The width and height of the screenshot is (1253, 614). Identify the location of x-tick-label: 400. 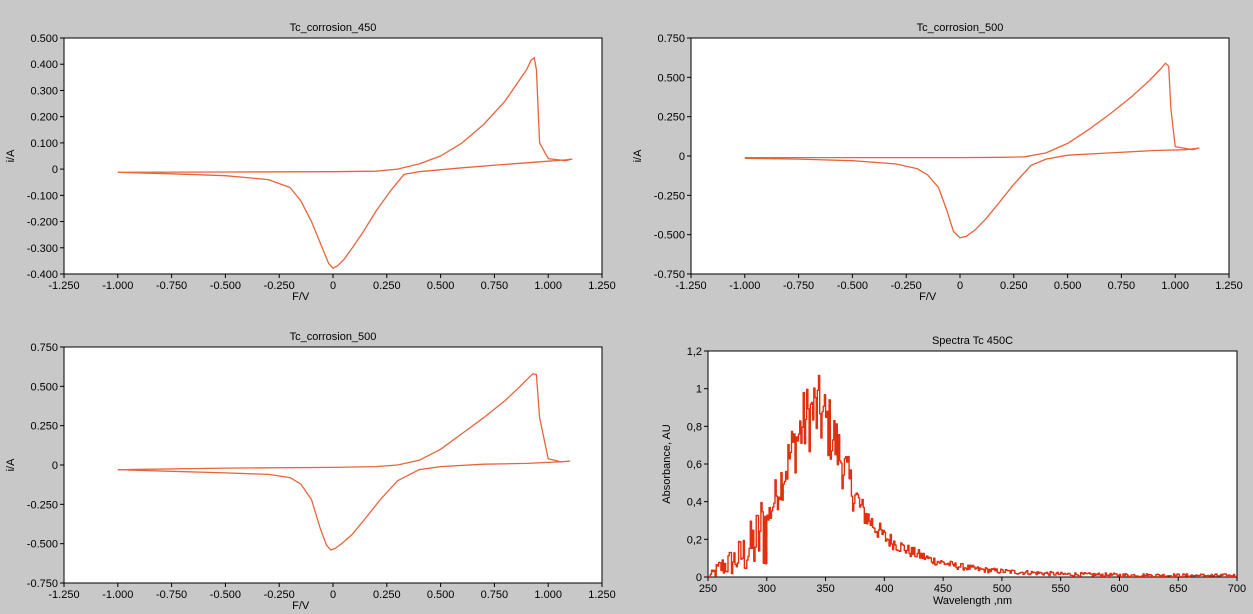
(884, 589).